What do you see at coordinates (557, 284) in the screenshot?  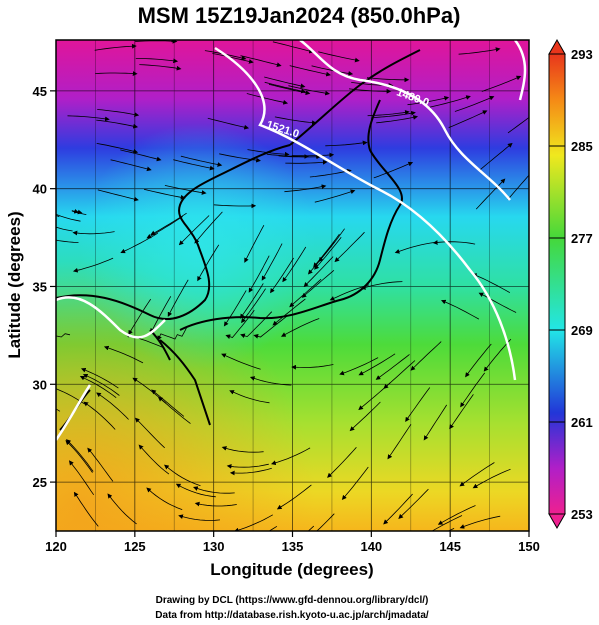 I see `colorbar-scale` at bounding box center [557, 284].